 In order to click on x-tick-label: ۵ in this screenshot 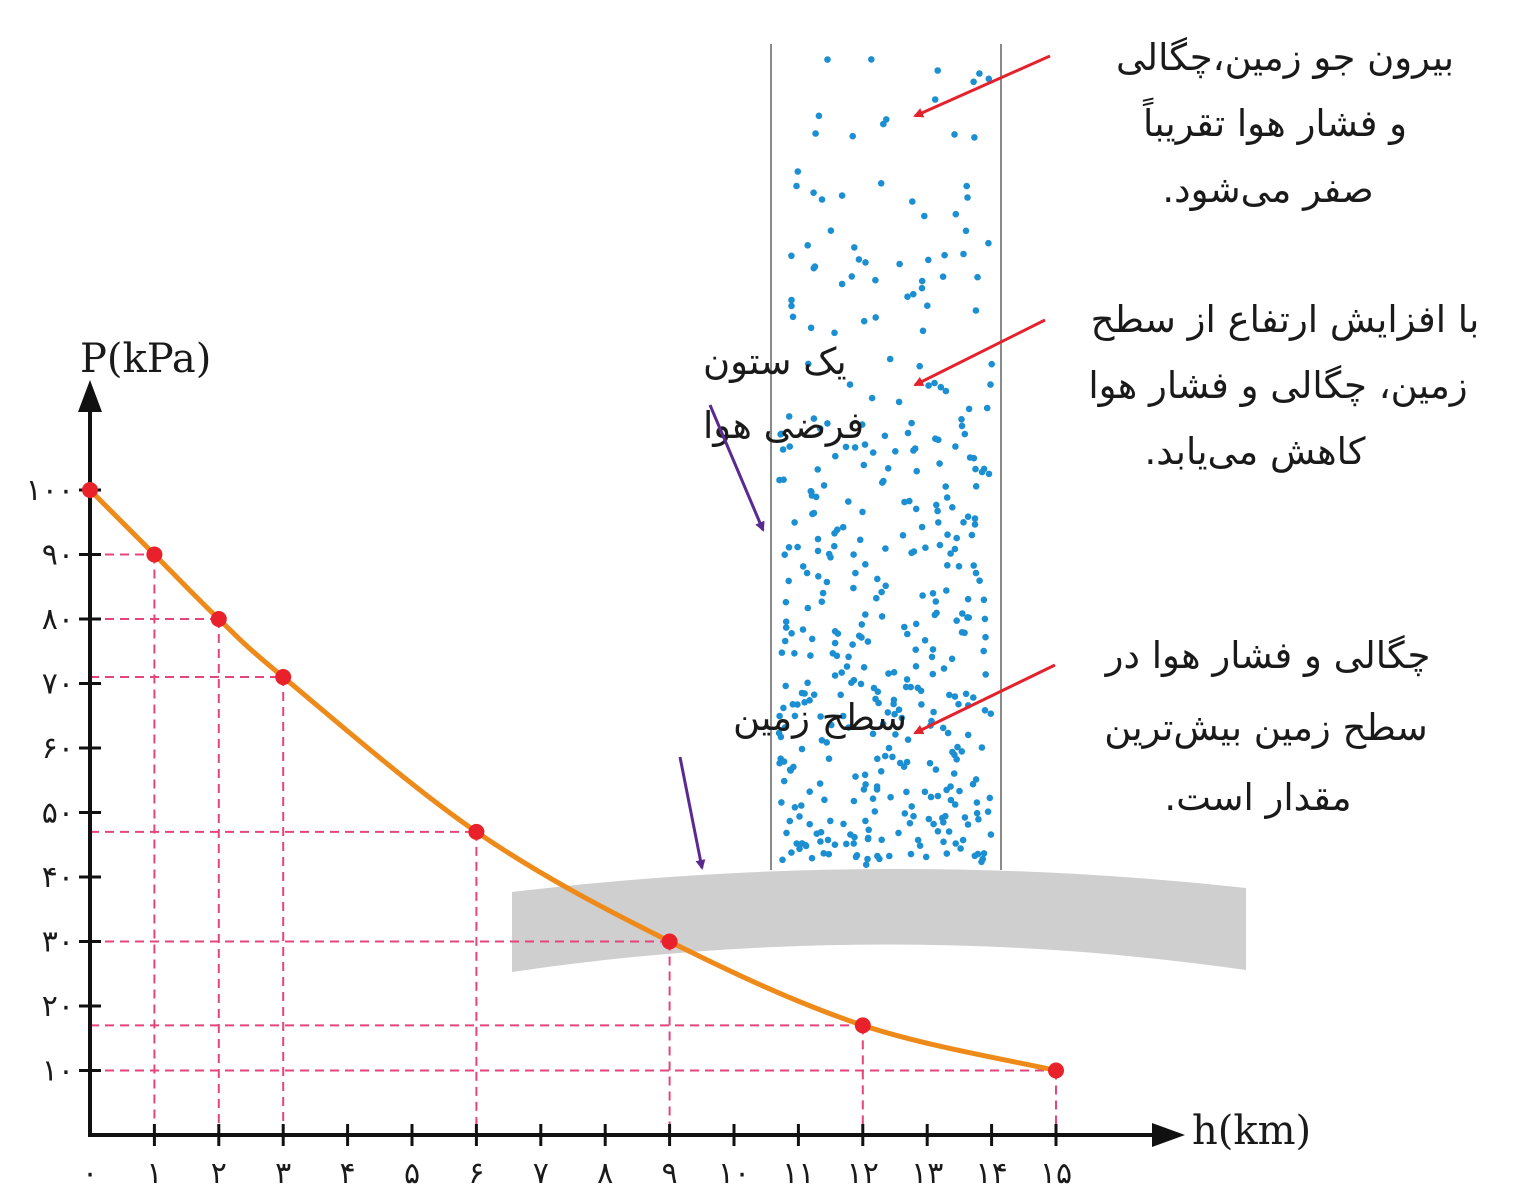, I will do `click(412, 1172)`.